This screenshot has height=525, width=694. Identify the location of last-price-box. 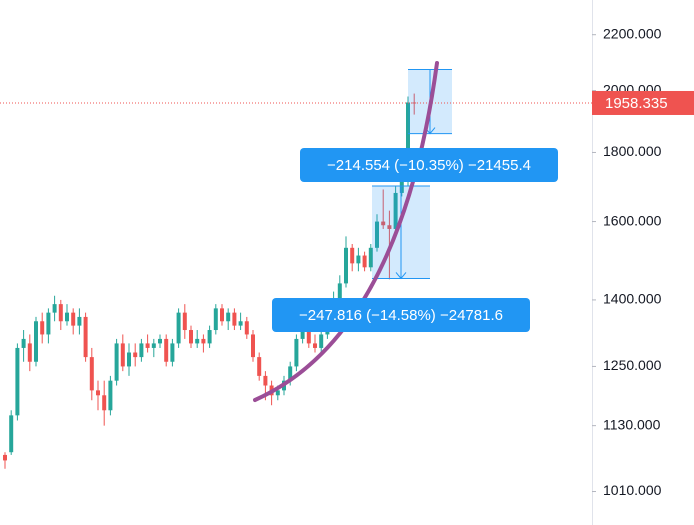
(643, 102).